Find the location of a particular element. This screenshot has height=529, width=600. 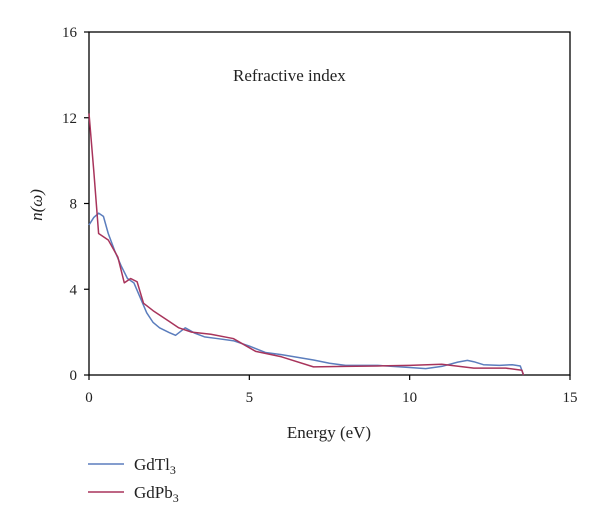

y-axis-title-symbol: ω is located at coordinates (36, 201).